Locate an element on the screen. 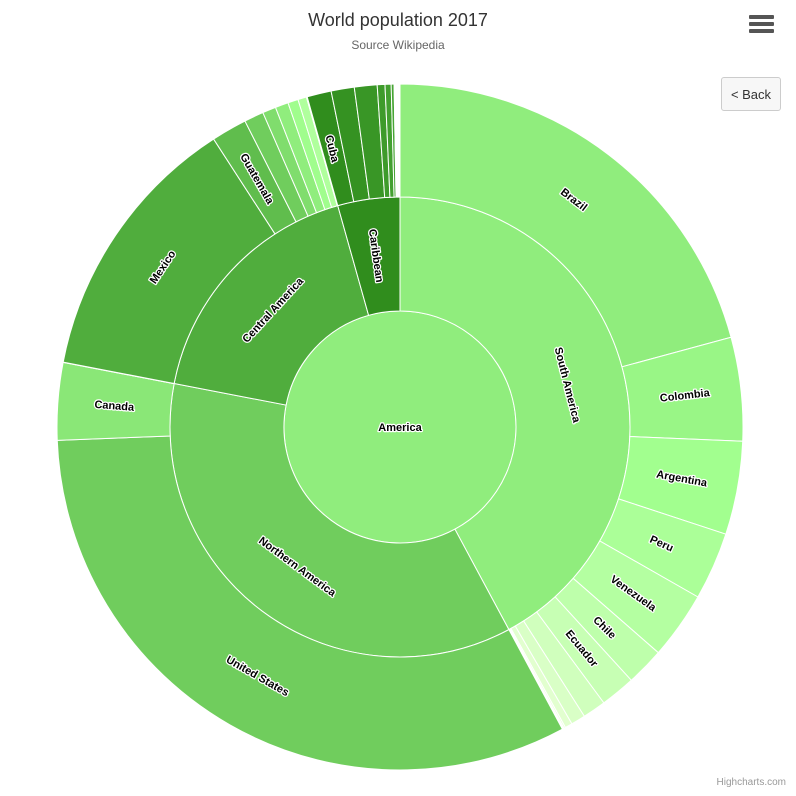  slice-label-america: America is located at coordinates (400, 428).